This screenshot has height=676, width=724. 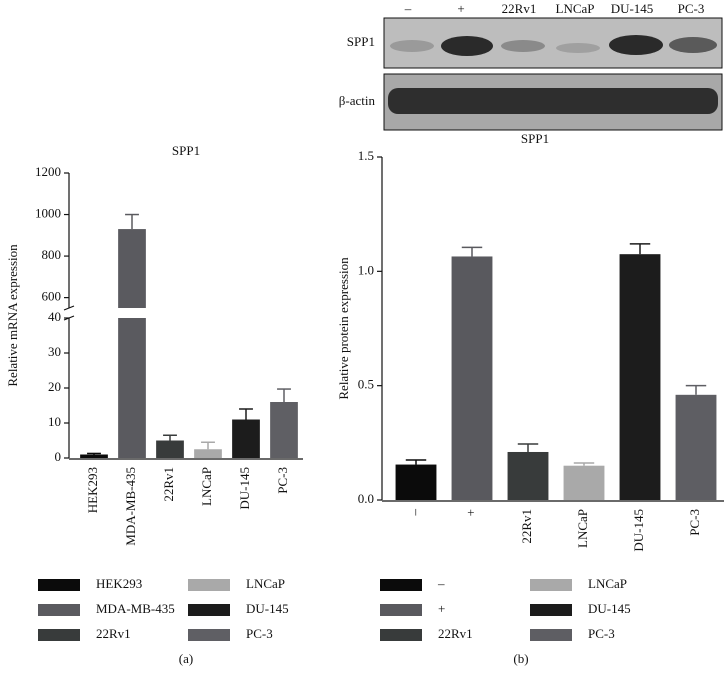 What do you see at coordinates (12, 315) in the screenshot?
I see `y-axis-label: Relative mRNA expression` at bounding box center [12, 315].